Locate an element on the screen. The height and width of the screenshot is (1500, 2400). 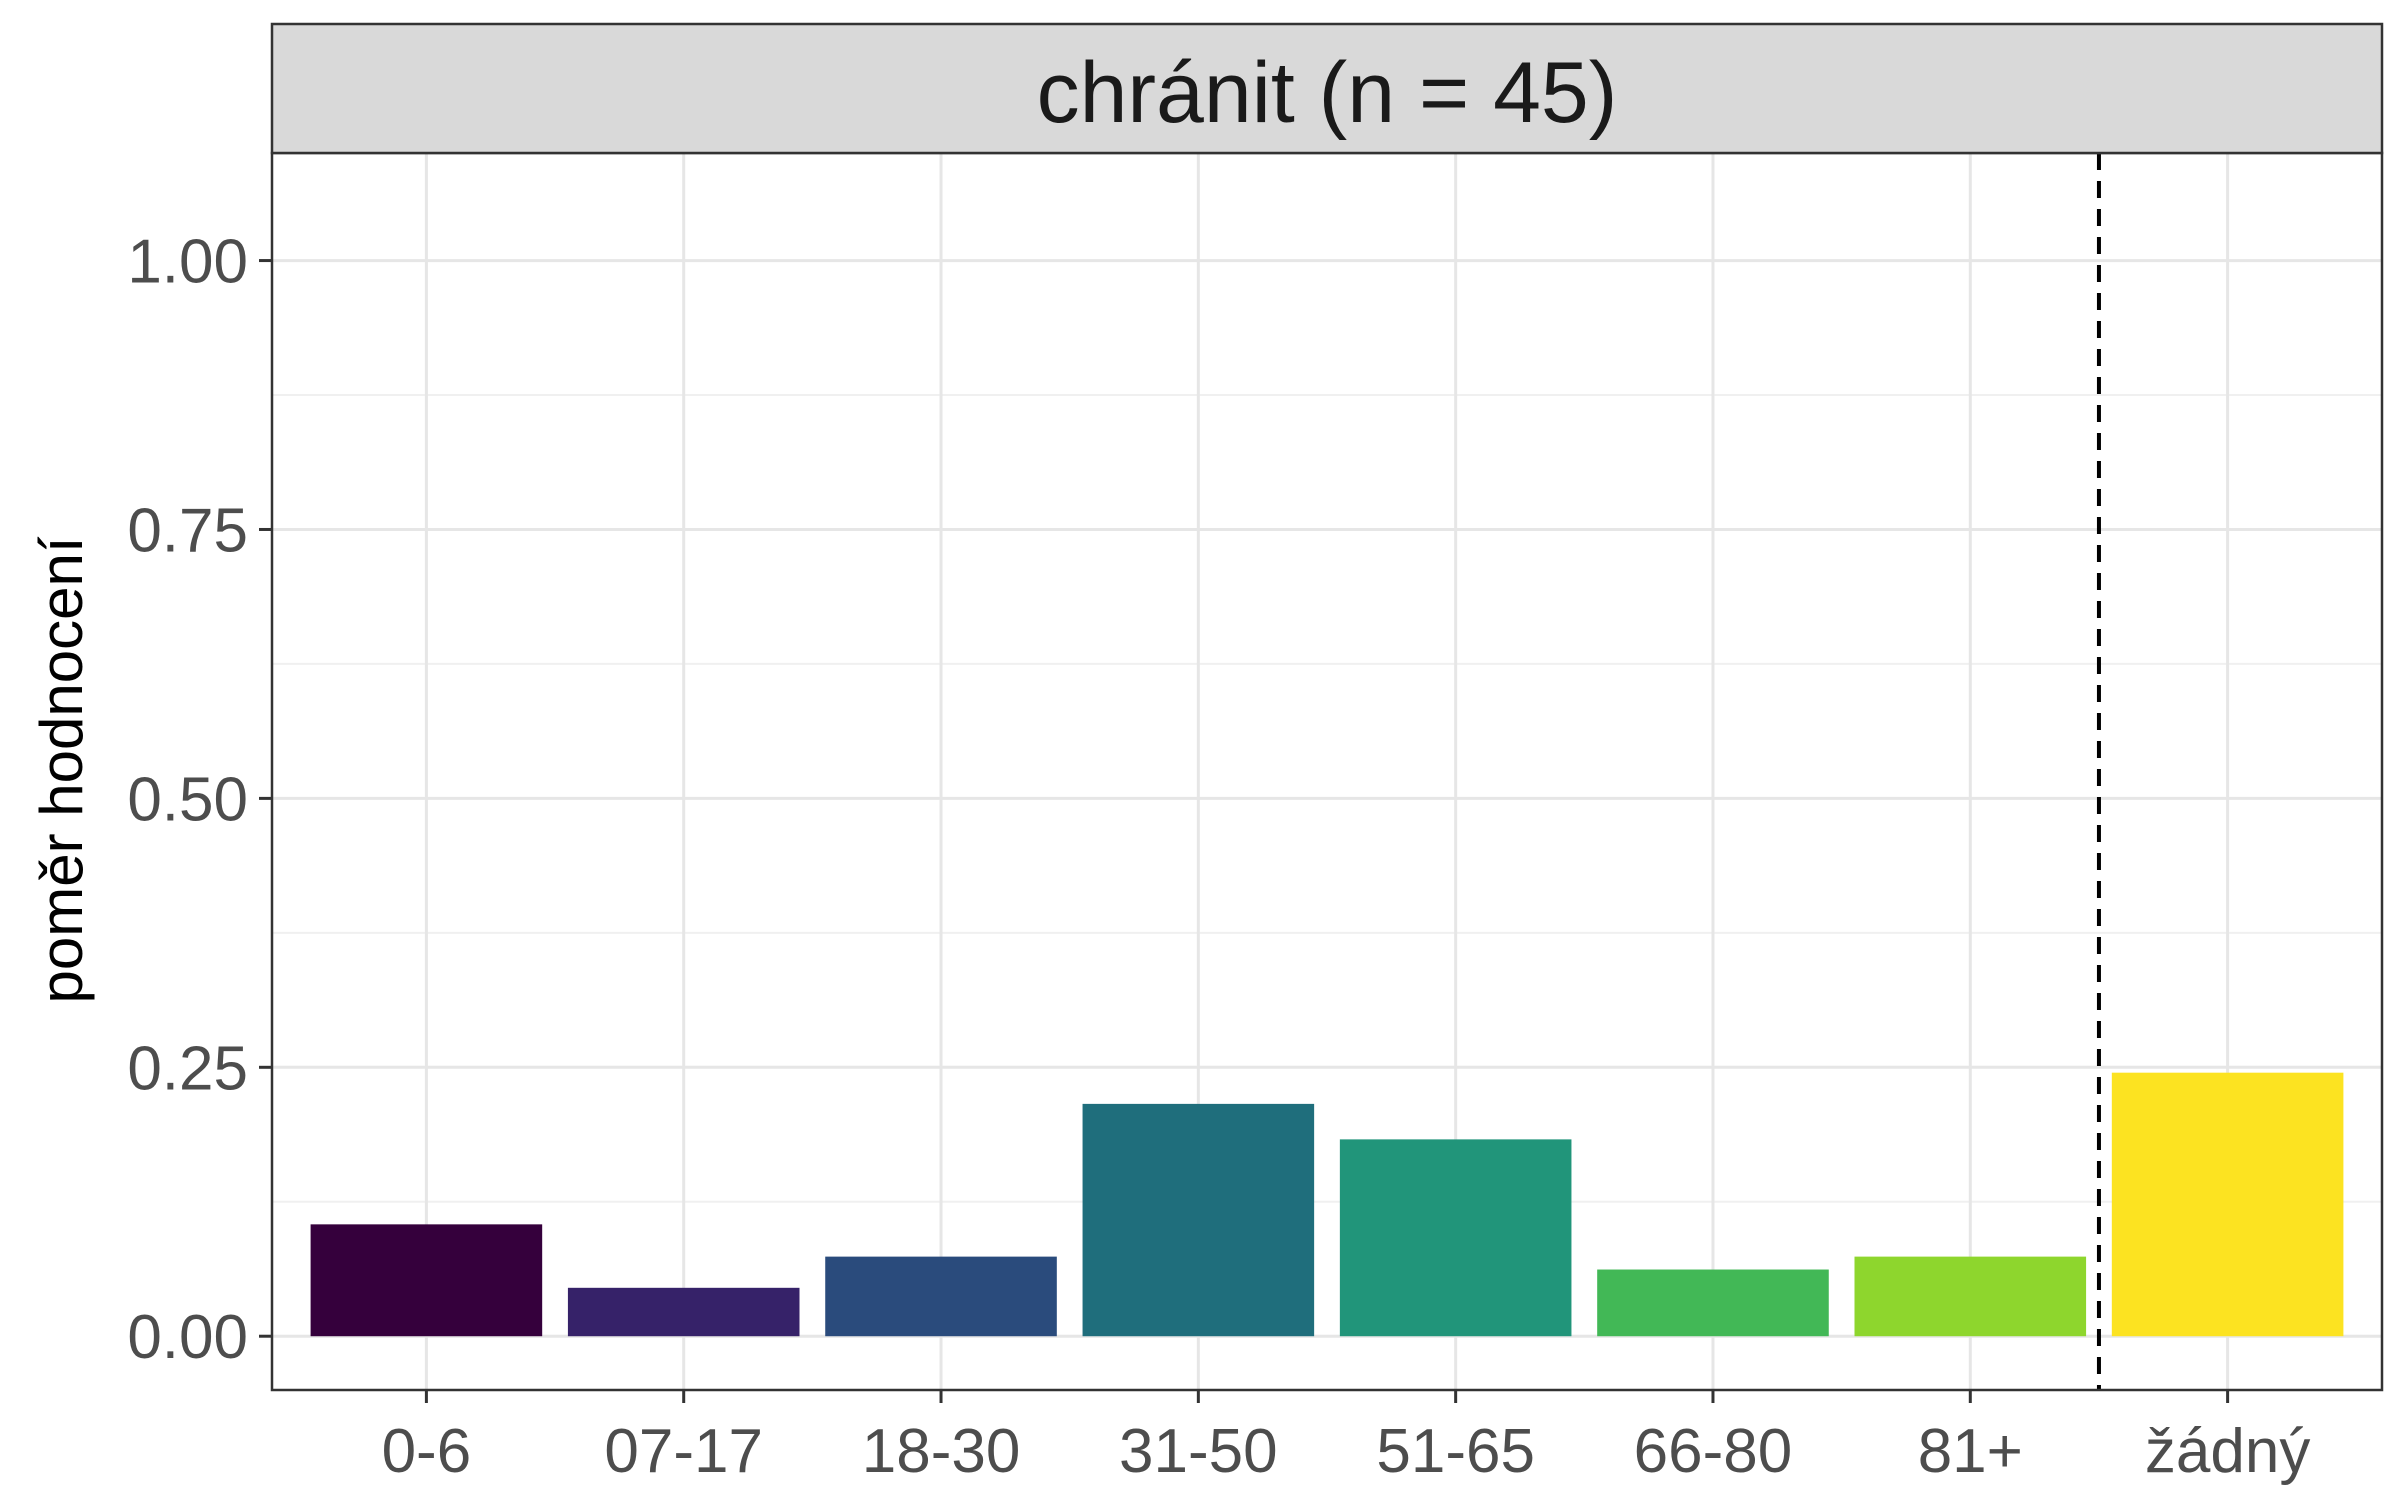
y-tick-label: 0.00 is located at coordinates (187, 1337).